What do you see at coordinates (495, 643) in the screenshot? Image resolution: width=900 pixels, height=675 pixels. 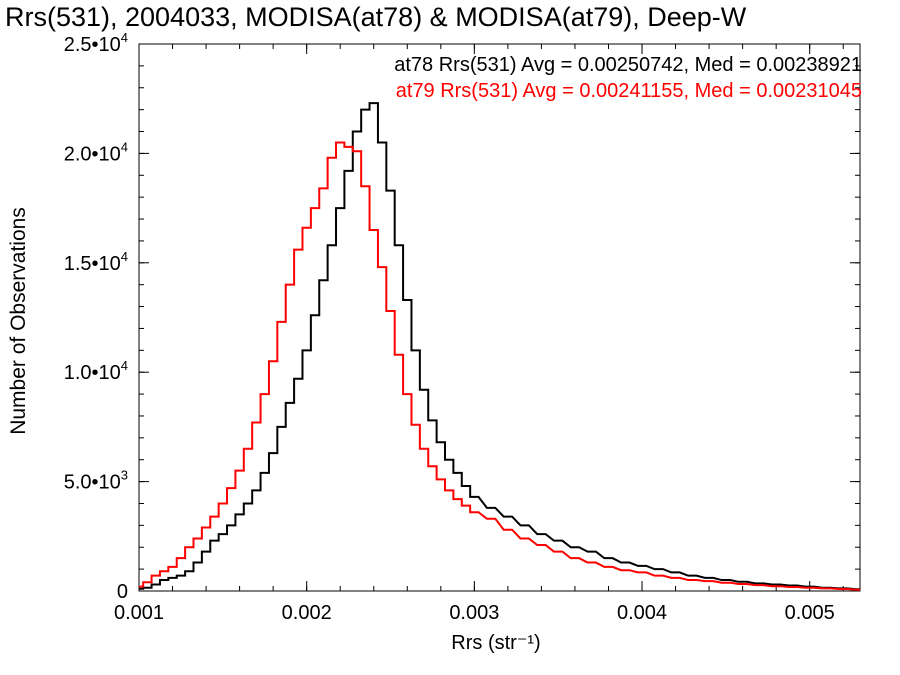 I see `x-axis-title: Rrs (str⁻¹)` at bounding box center [495, 643].